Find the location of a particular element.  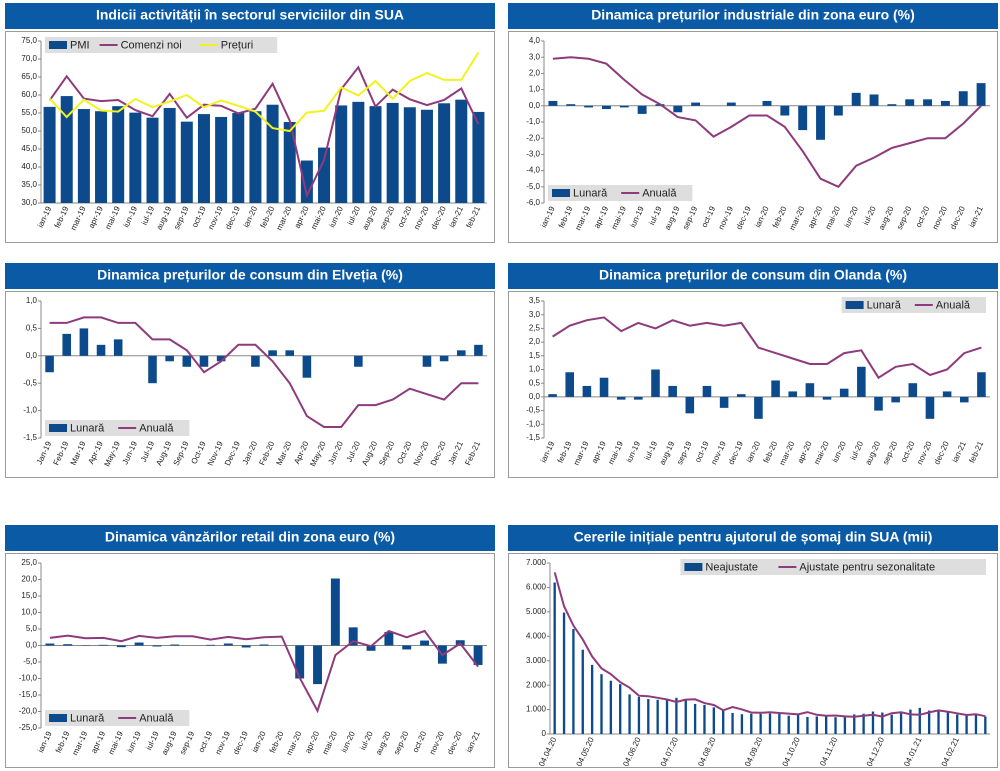

legend-label: Comenzi noi is located at coordinates (151, 45).